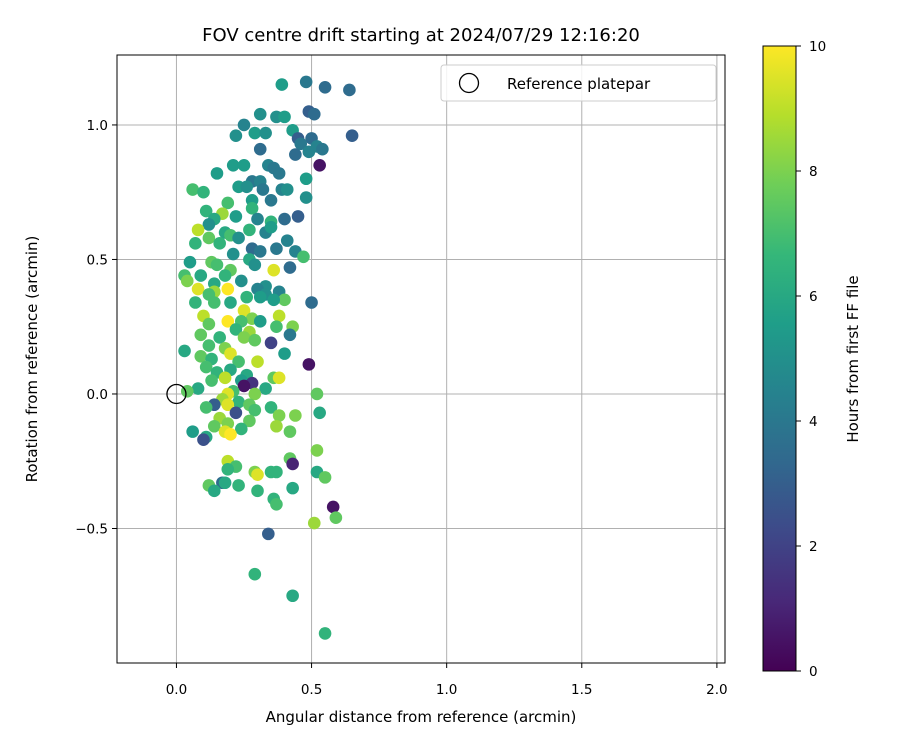  Describe the element at coordinates (716, 690) in the screenshot. I see `x-tick-label: 2.0` at that location.